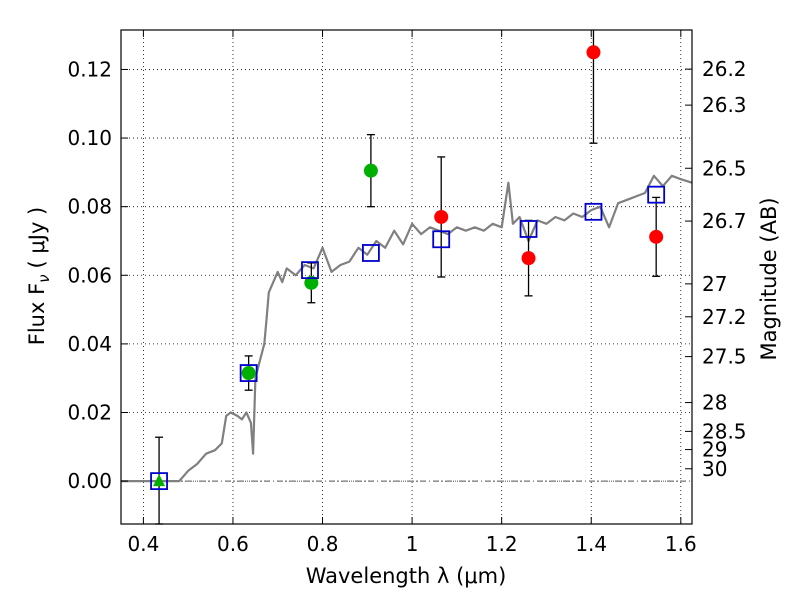 The image size is (800, 600). Describe the element at coordinates (89, 344) in the screenshot. I see `y-tick-label: 0.04` at that location.